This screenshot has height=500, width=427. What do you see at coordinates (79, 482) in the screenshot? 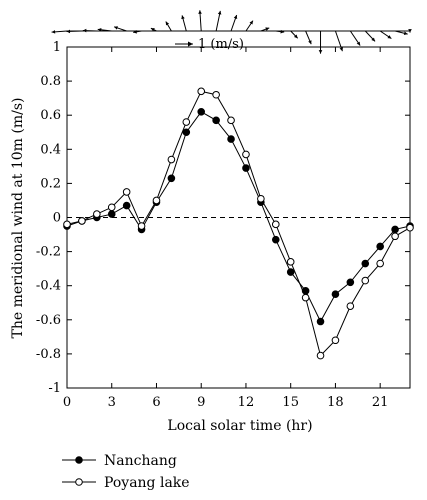
I see `legend-marker-poyang-lake` at bounding box center [79, 482].